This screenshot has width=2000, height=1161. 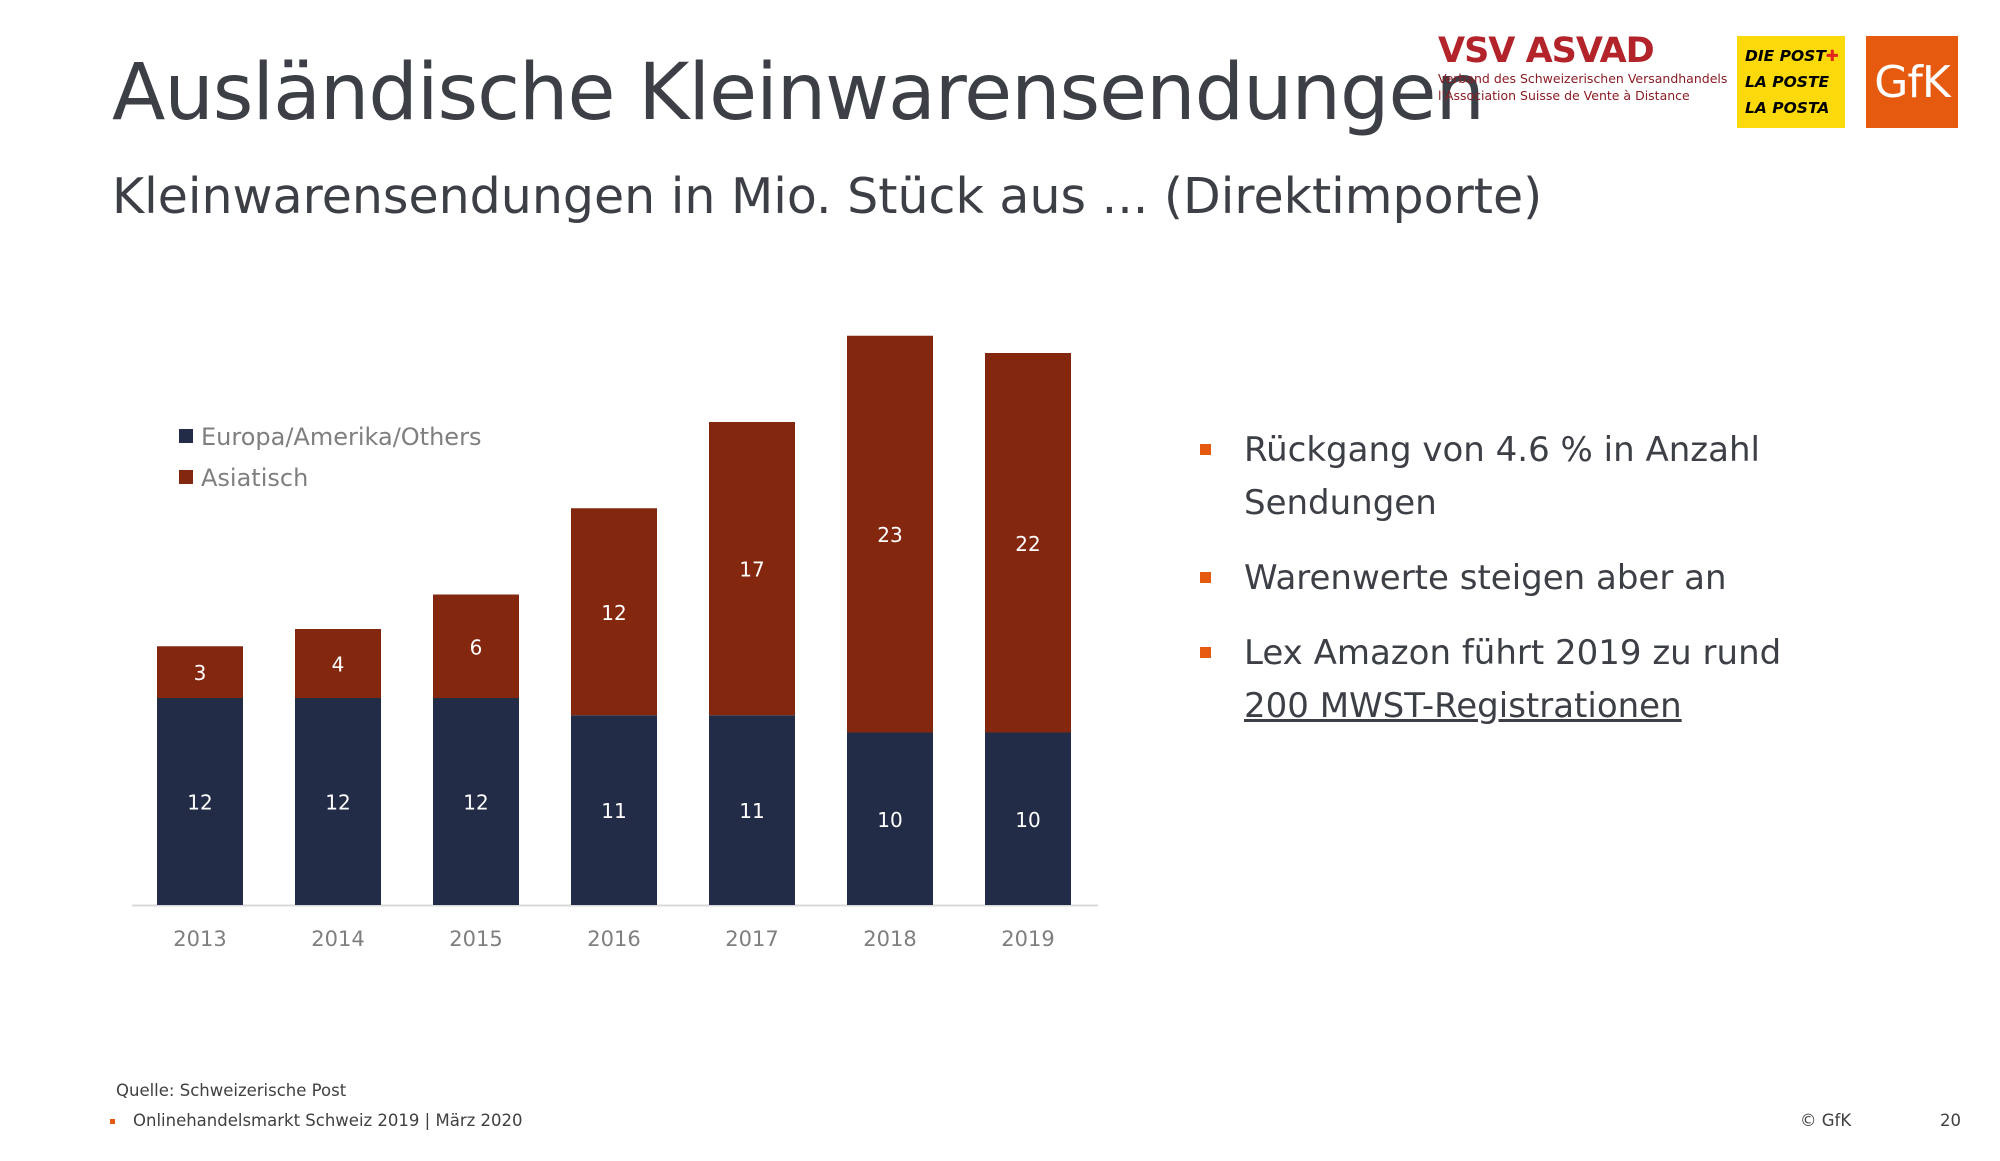 I want to click on copyright: © GfK, so click(x=1826, y=1120).